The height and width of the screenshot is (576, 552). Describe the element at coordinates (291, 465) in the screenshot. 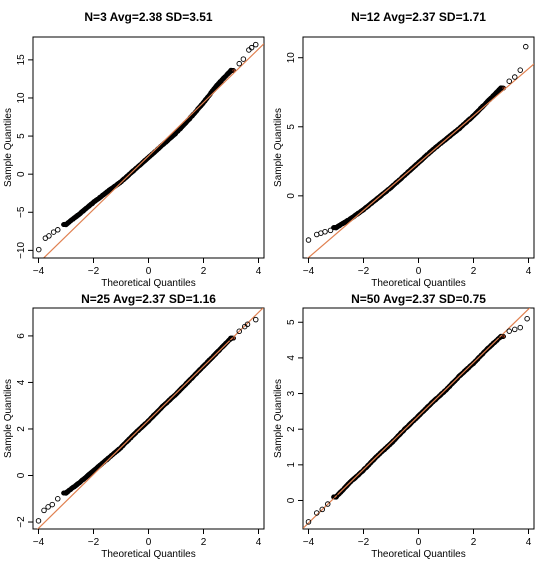

I see `y-tick-label: 1` at that location.